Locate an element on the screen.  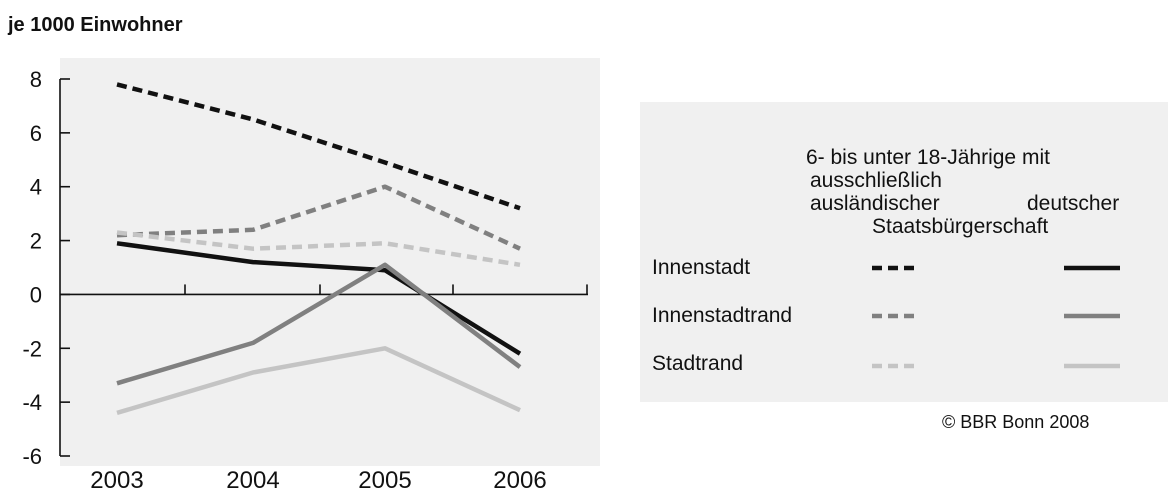
y-tick-label: -4 is located at coordinates (32, 402).